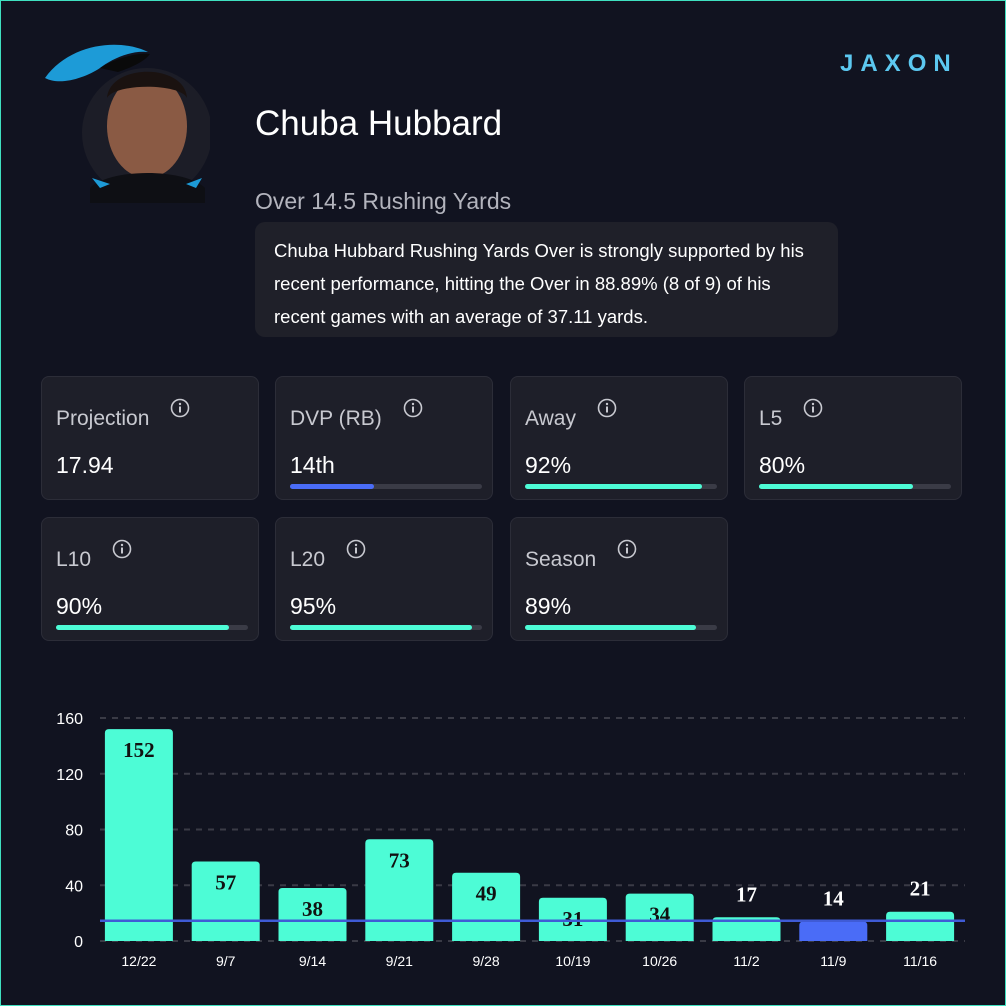 The image size is (1006, 1006). I want to click on stat-card: L5 80%, so click(853, 438).